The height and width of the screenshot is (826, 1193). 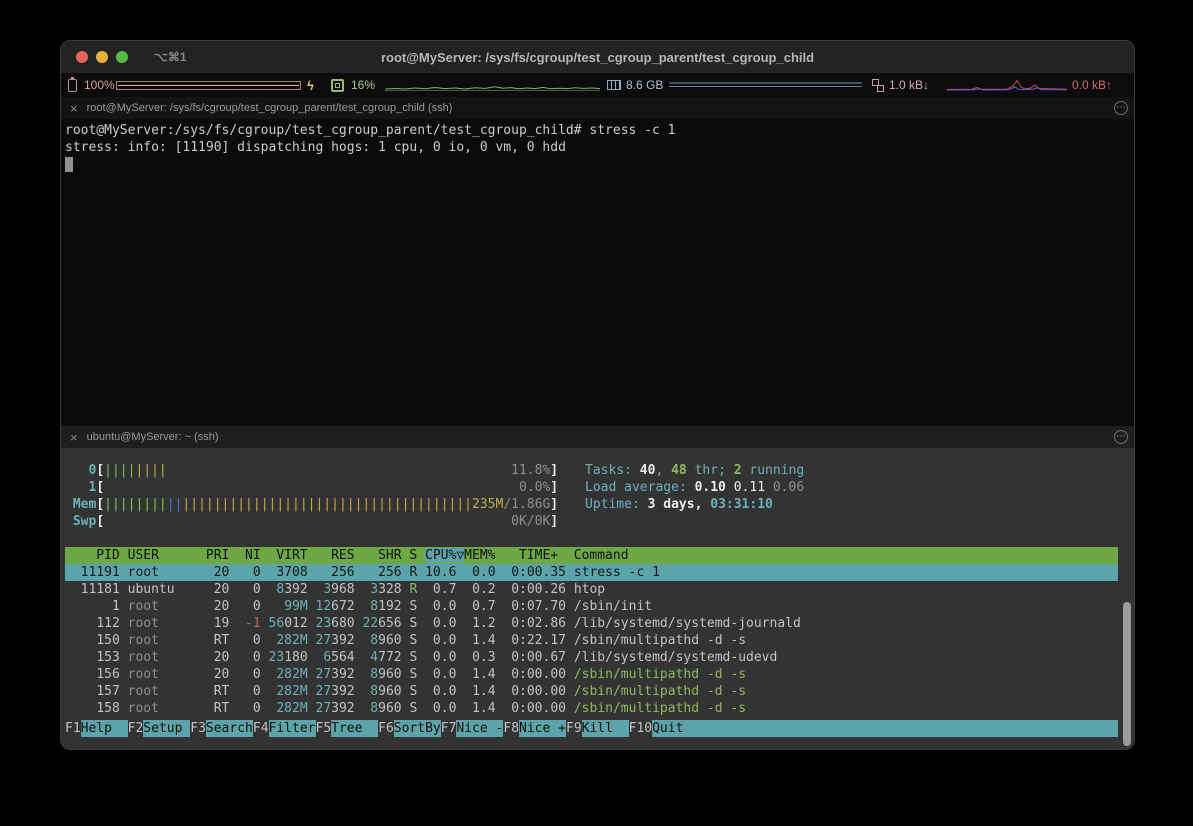 What do you see at coordinates (343, 691) in the screenshot?
I see `text-run: 392` at bounding box center [343, 691].